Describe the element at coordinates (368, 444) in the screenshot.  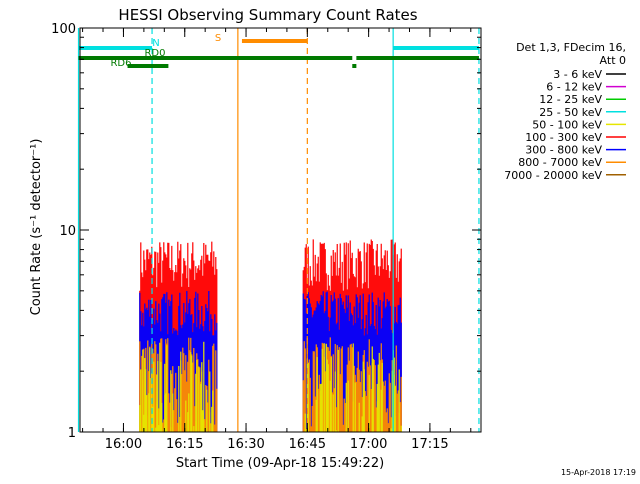
I see `x-tick-label: 17:00` at that location.